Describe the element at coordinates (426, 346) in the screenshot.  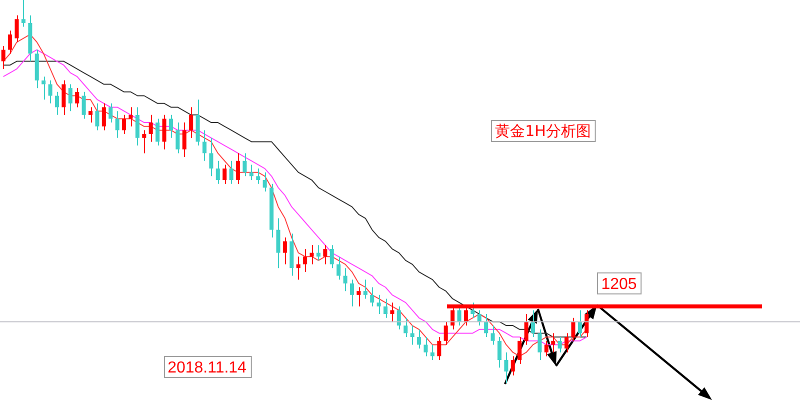
I see `candlestick` at that location.